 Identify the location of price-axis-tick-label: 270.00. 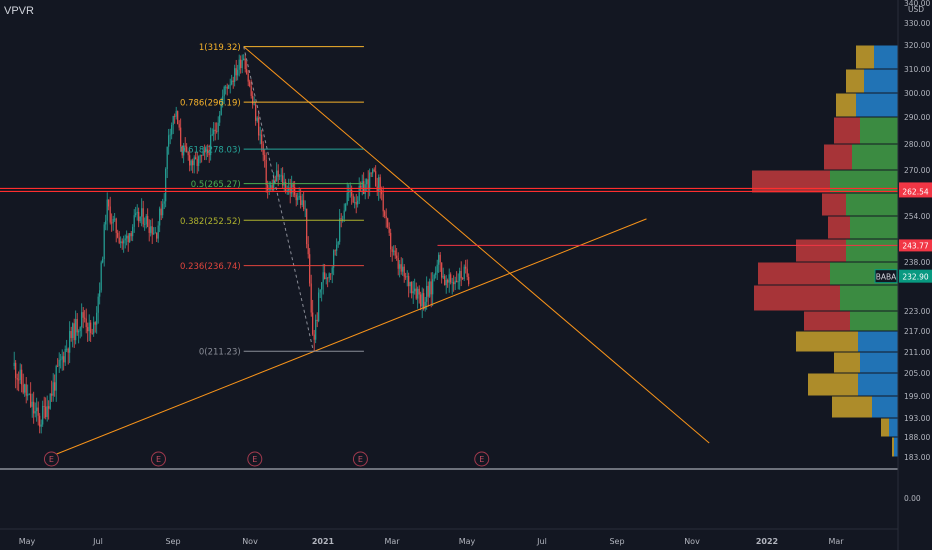
(917, 170).